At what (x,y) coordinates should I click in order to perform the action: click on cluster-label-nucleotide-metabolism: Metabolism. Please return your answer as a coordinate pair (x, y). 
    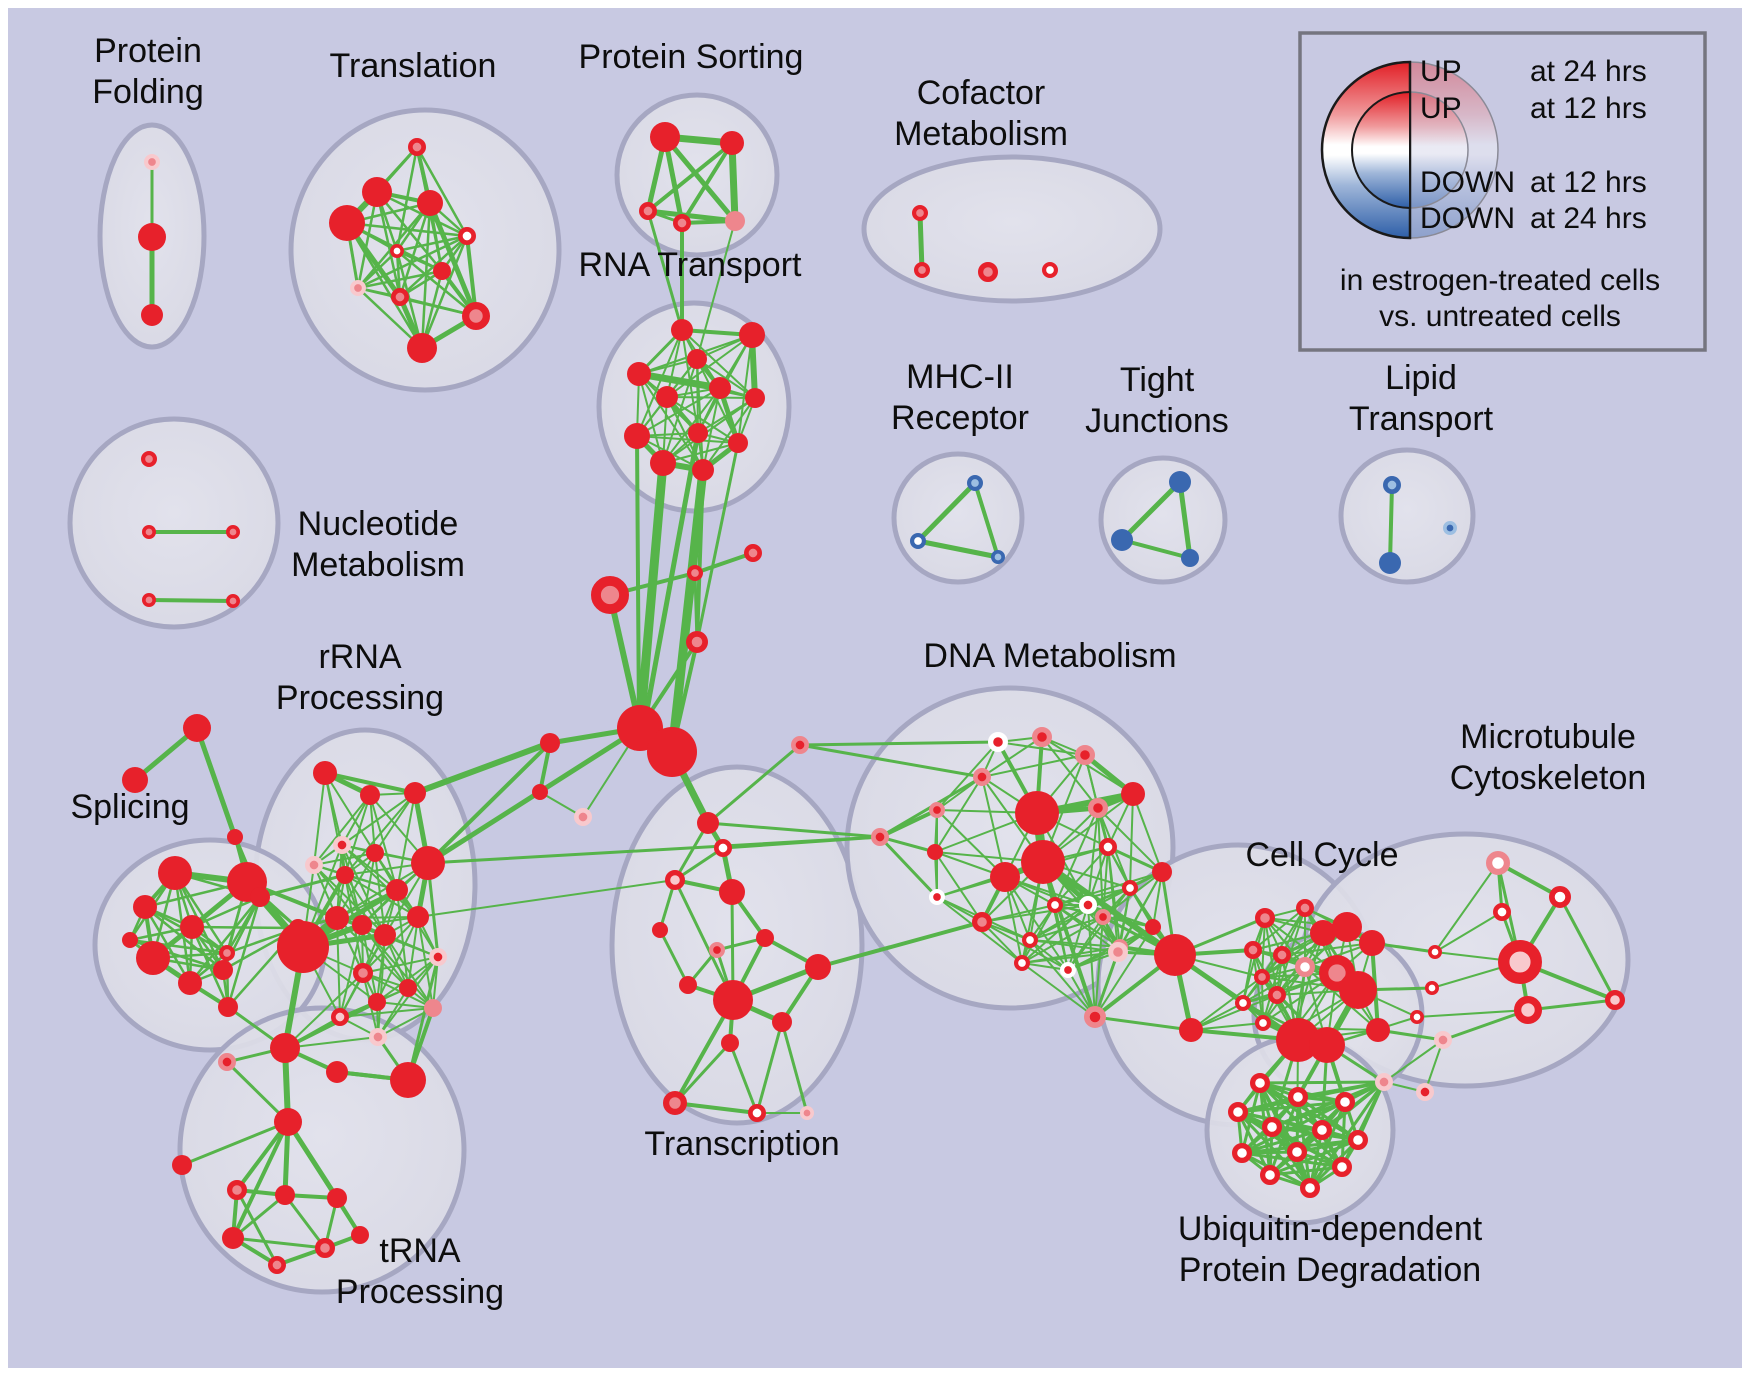
    Looking at the image, I should click on (378, 565).